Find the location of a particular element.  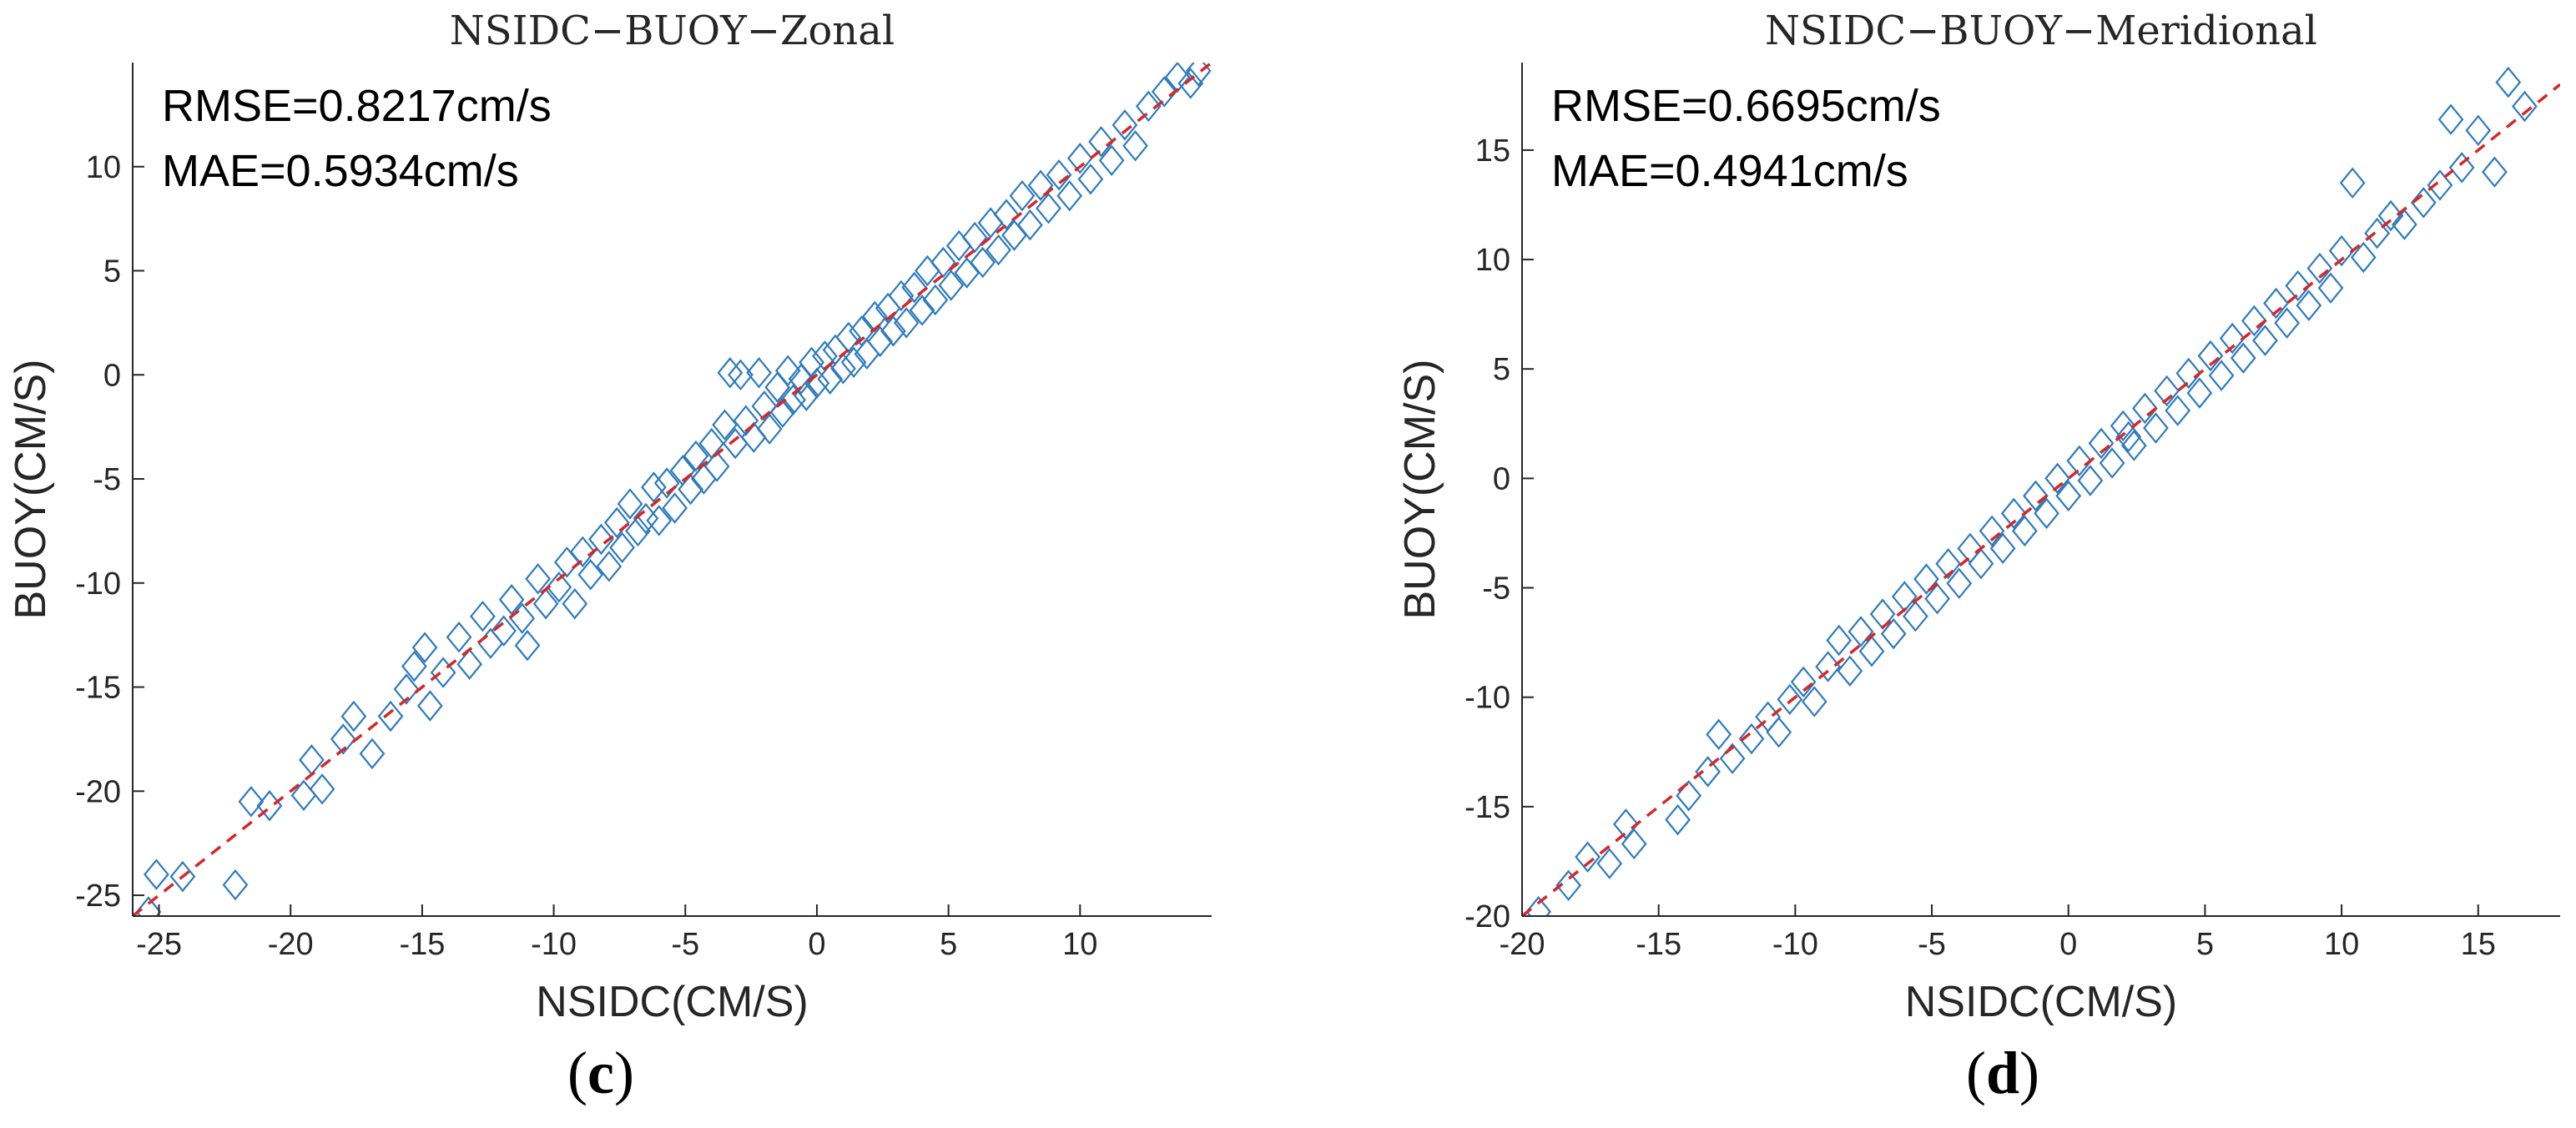

x-tick-label: -10 is located at coordinates (1795, 945).